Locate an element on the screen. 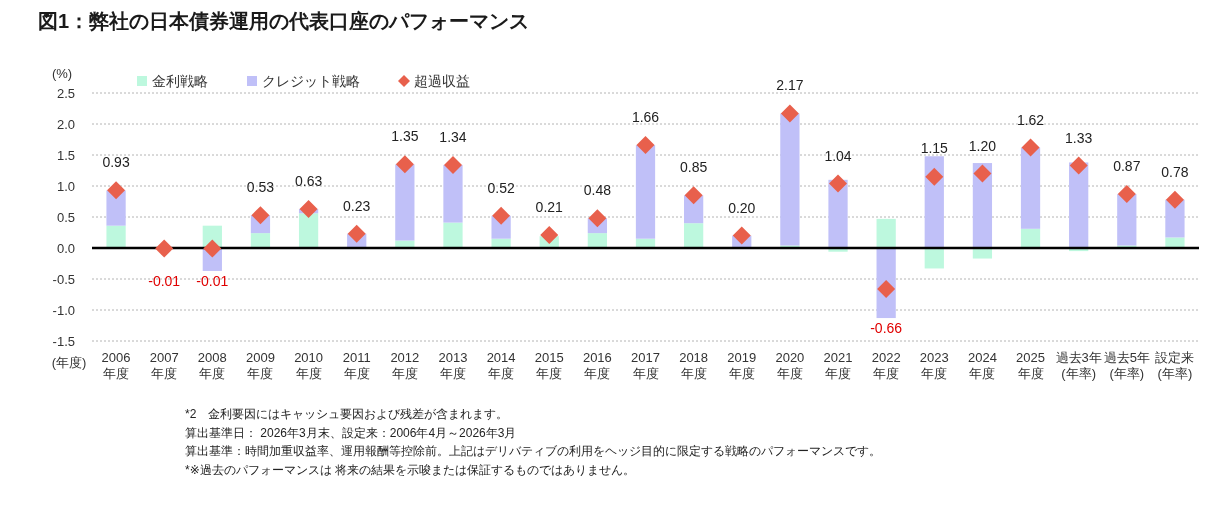  x-tick-label: 2015 年度 is located at coordinates (549, 365).